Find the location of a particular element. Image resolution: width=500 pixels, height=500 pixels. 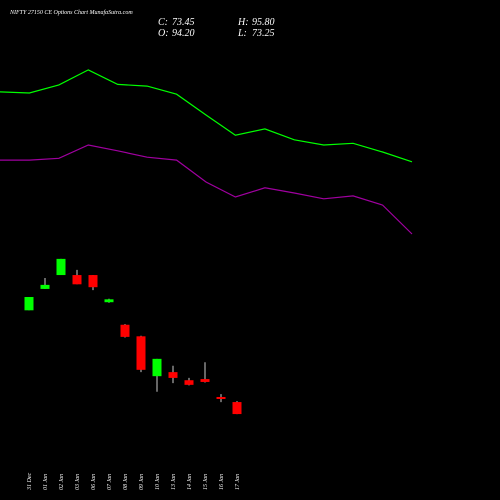

x-tick-label: 17 Jan is located at coordinates (238, 482).